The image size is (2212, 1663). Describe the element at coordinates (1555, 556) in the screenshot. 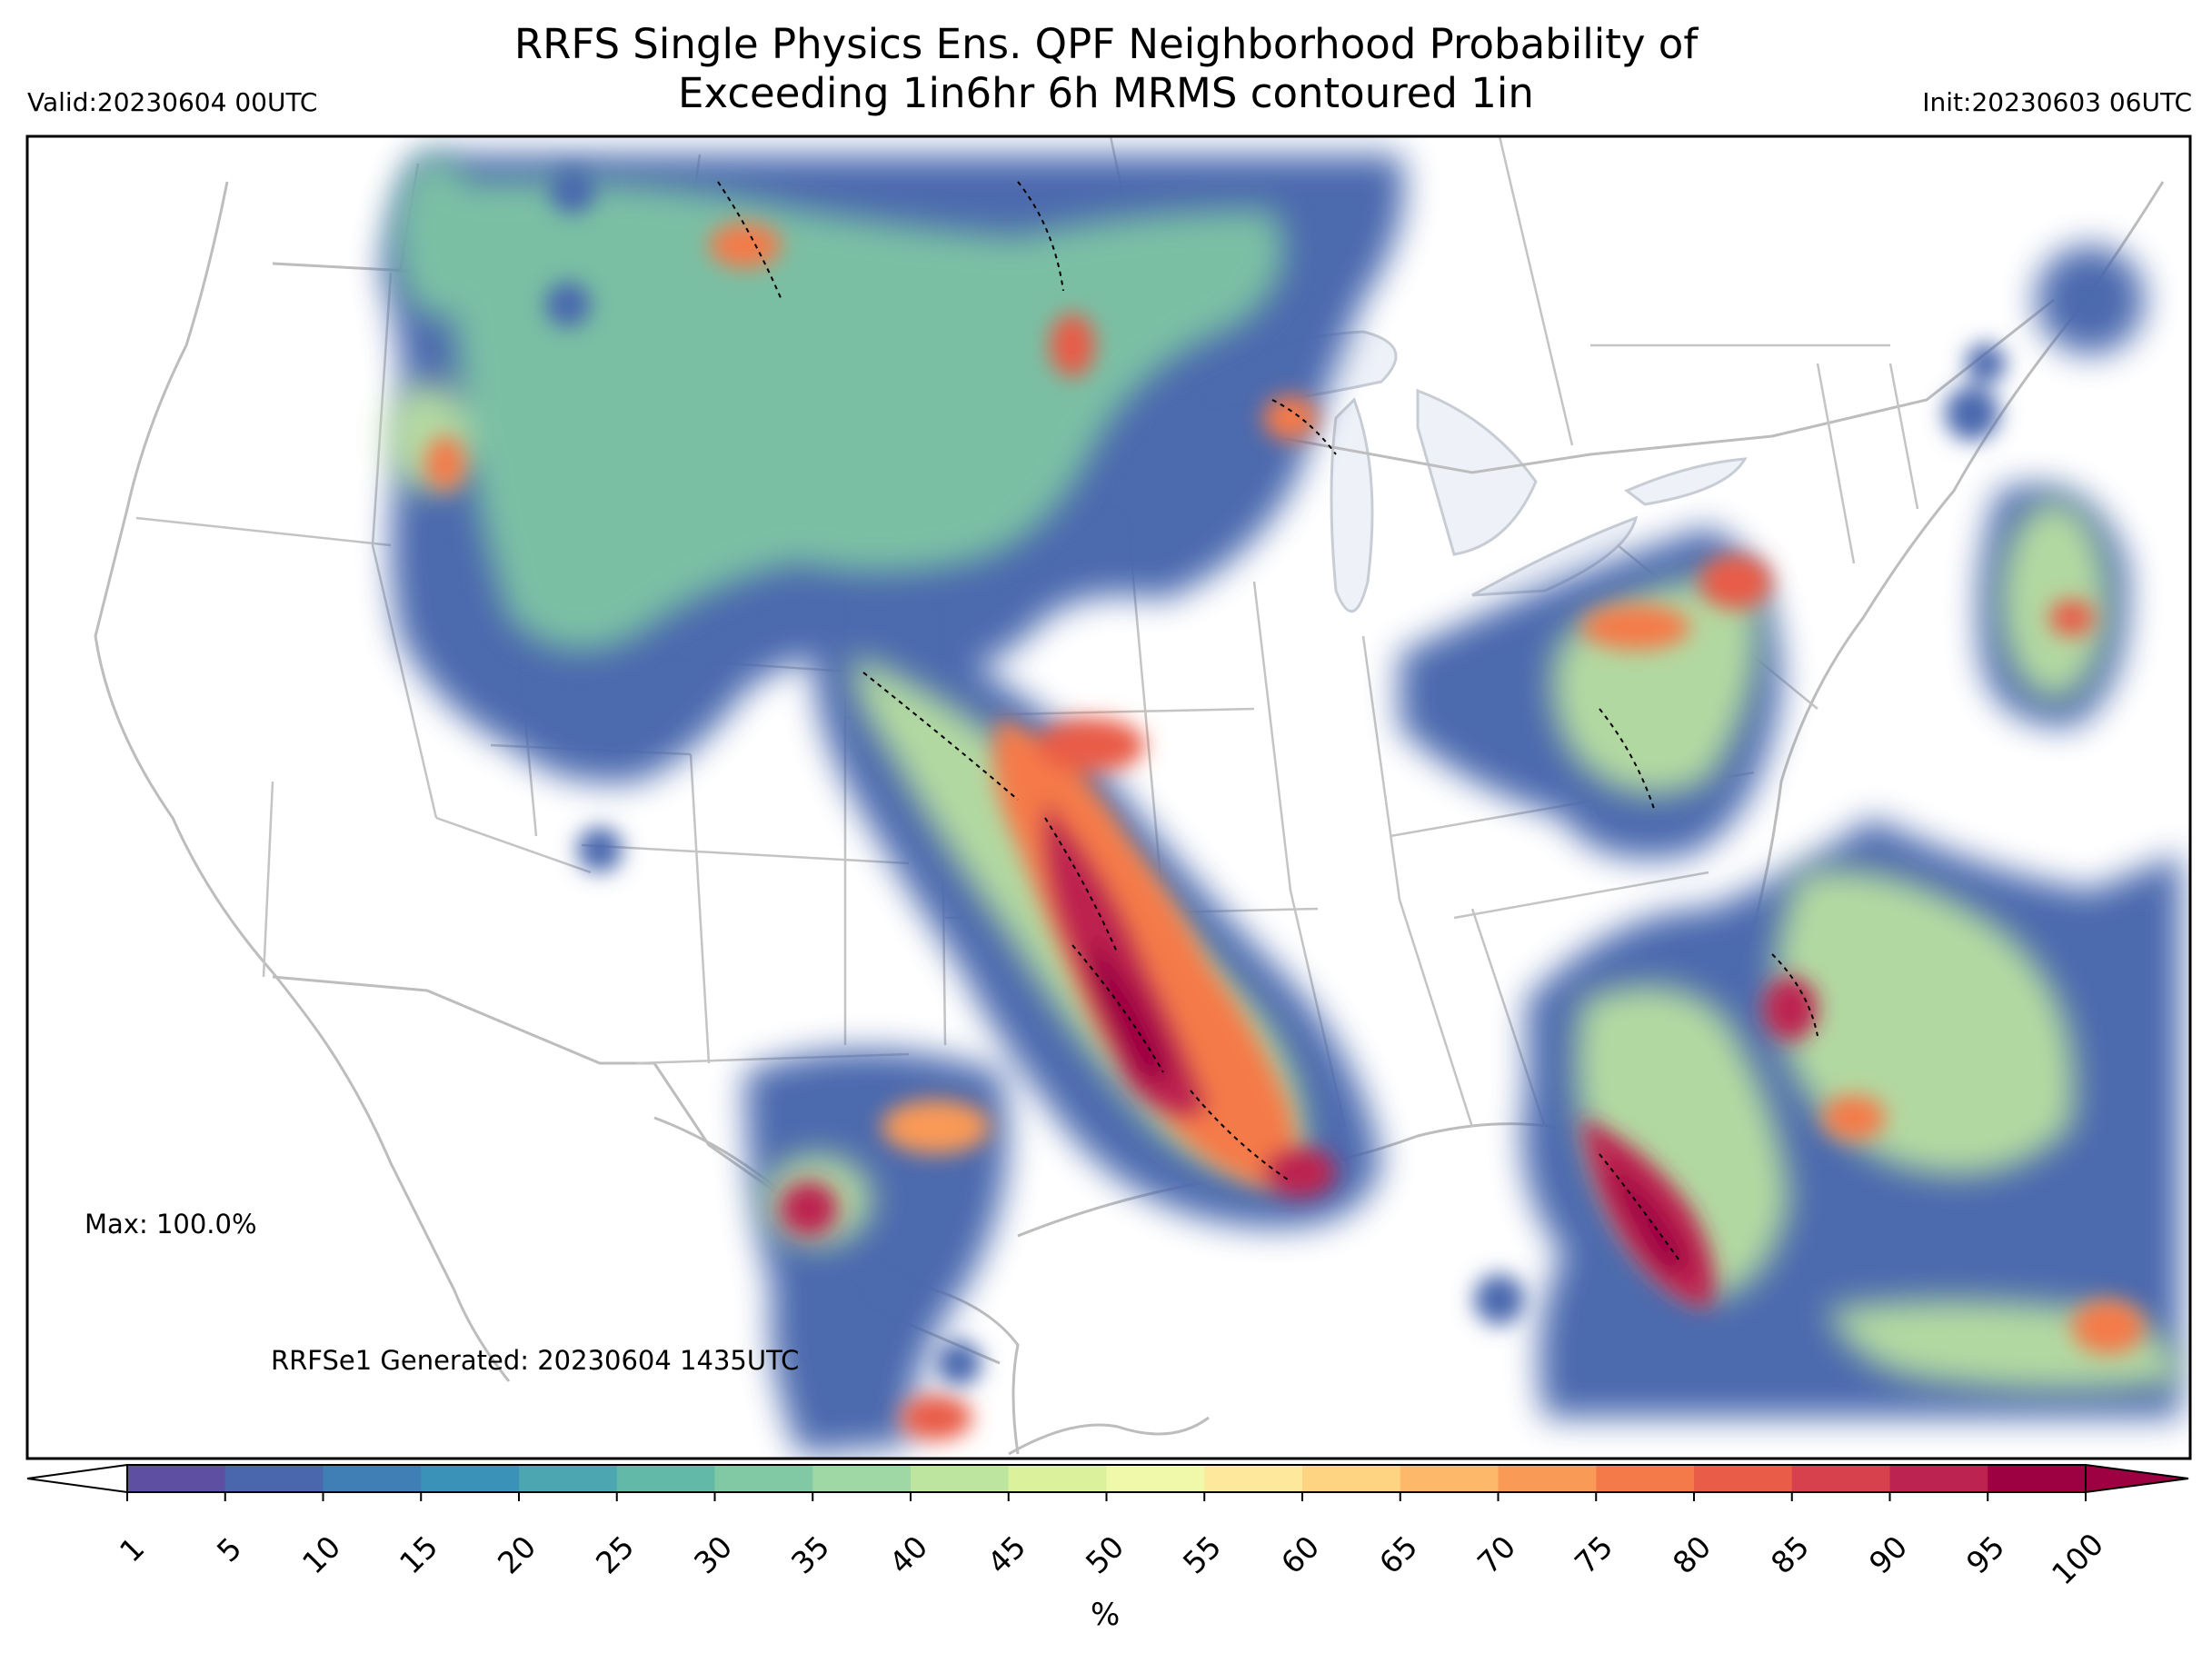

I see `lake-erie` at that location.